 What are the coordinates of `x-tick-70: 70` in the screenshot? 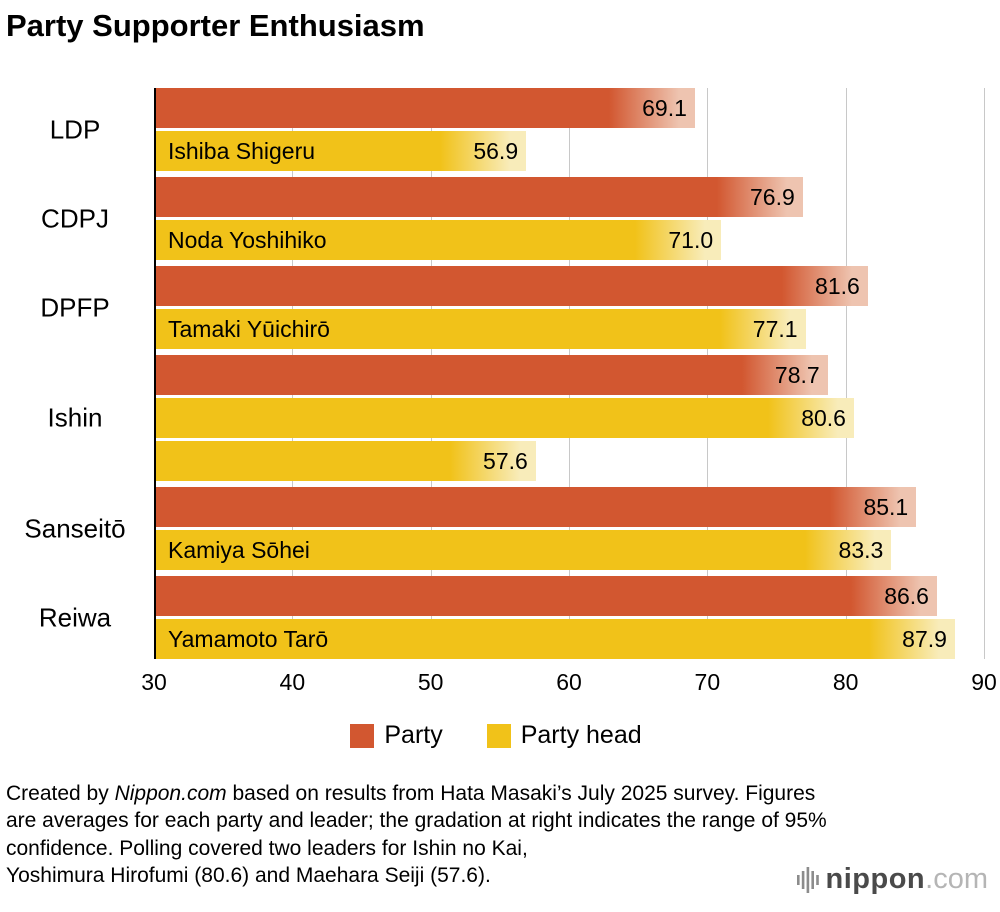 It's located at (707, 682).